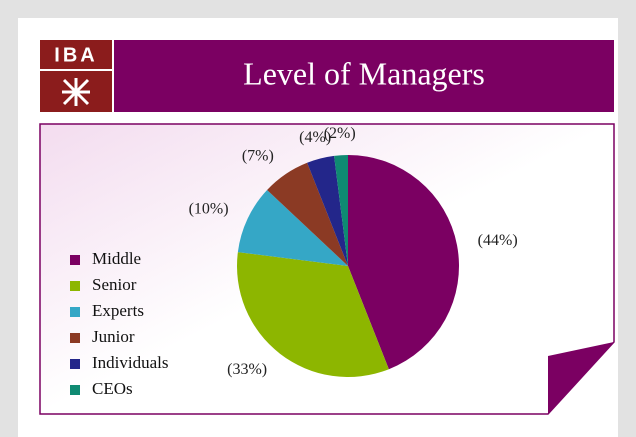  What do you see at coordinates (116, 258) in the screenshot?
I see `legend-label: Middle` at bounding box center [116, 258].